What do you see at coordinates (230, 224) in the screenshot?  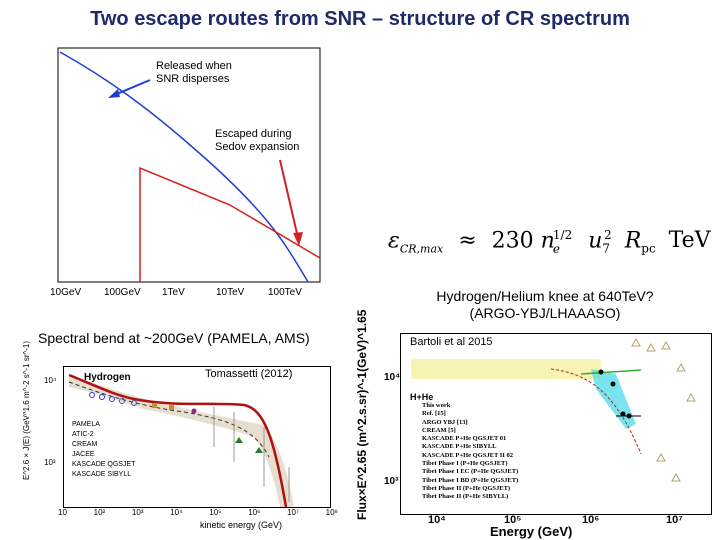 I see `escaped-curve` at bounding box center [230, 224].